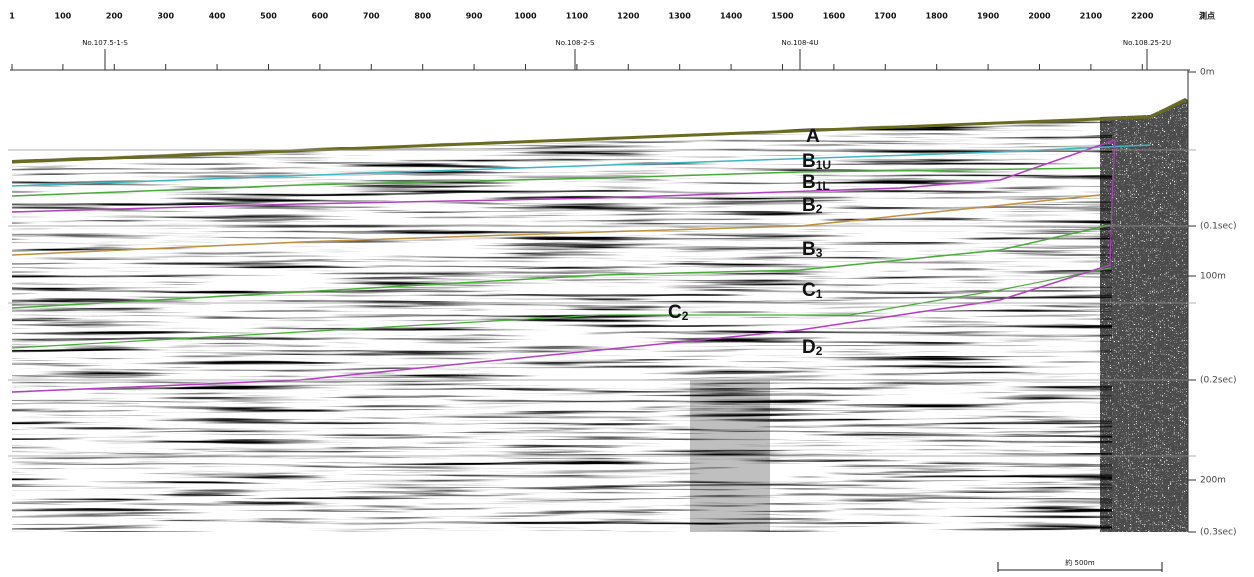 The height and width of the screenshot is (577, 1254). I want to click on layer-label: B1U, so click(816, 161).